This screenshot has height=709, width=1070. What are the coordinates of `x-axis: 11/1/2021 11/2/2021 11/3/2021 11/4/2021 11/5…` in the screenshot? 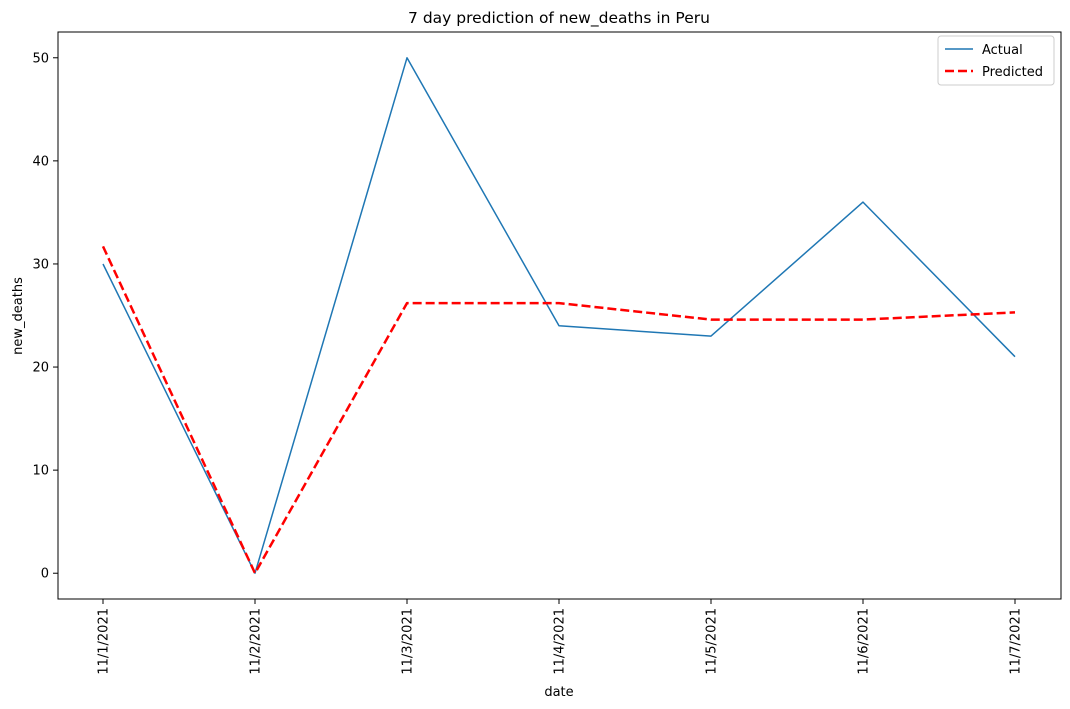 It's located at (560, 637).